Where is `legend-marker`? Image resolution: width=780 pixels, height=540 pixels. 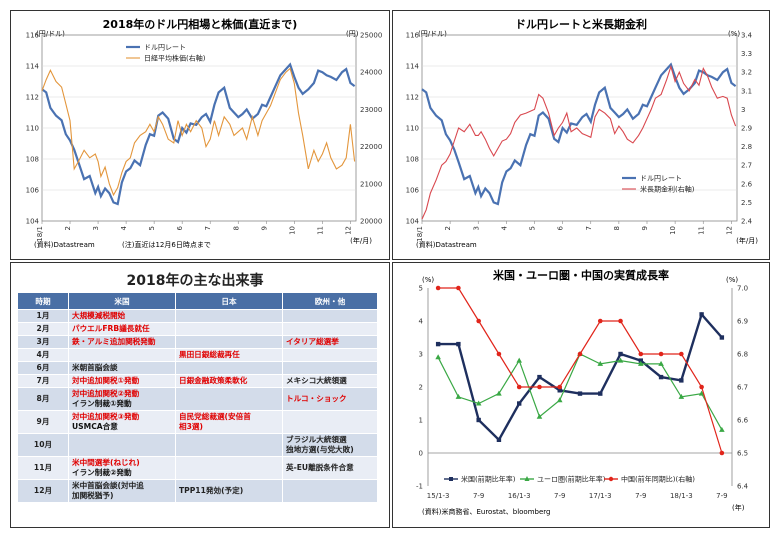
legend-marker is located at coordinates (611, 479).